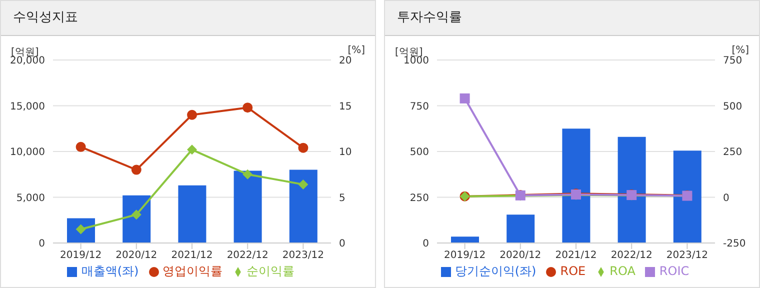 This screenshot has width=760, height=288. What do you see at coordinates (345, 106) in the screenshot?
I see `y2-tick-label: 15` at bounding box center [345, 106].